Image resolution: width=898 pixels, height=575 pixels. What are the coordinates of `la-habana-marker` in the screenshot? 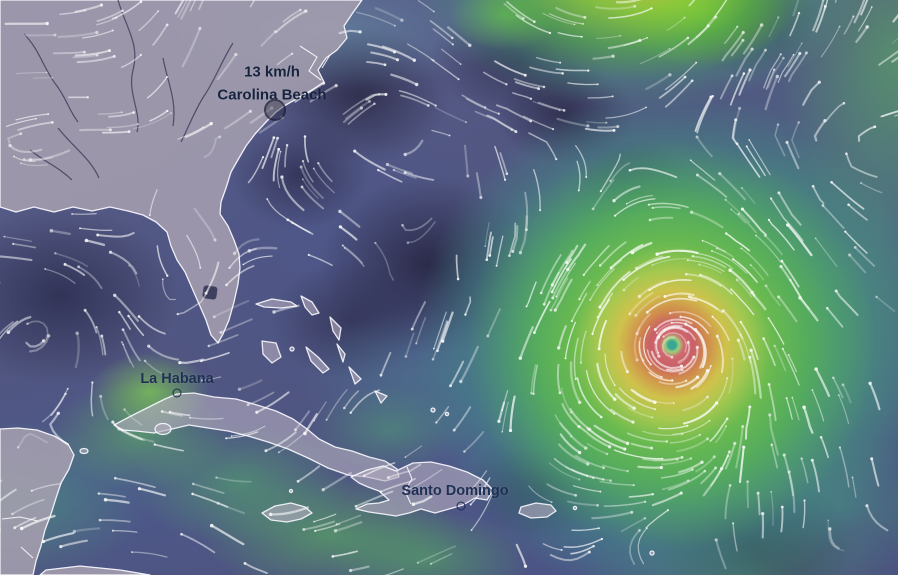 It's located at (177, 393).